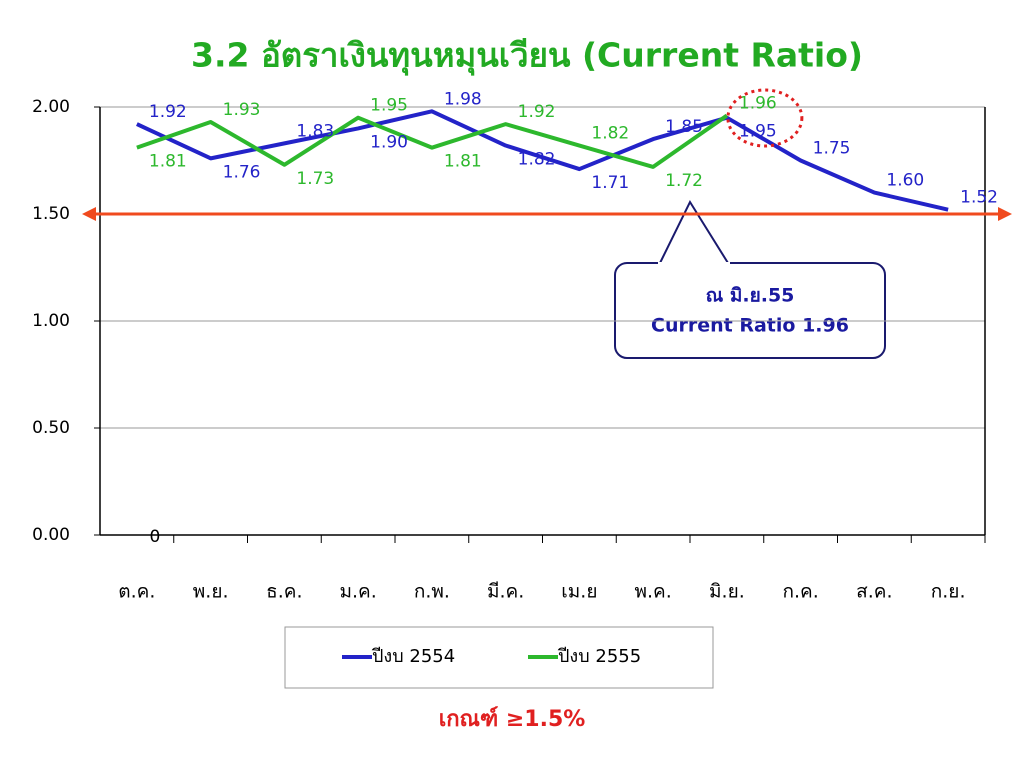  What do you see at coordinates (684, 127) in the screenshot?
I see `data-label: 1.85` at bounding box center [684, 127].